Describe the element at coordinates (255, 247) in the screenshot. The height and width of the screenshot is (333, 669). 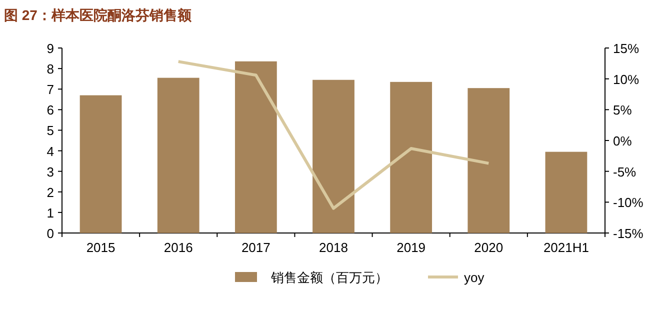
I see `x-tick-label: 2017` at that location.